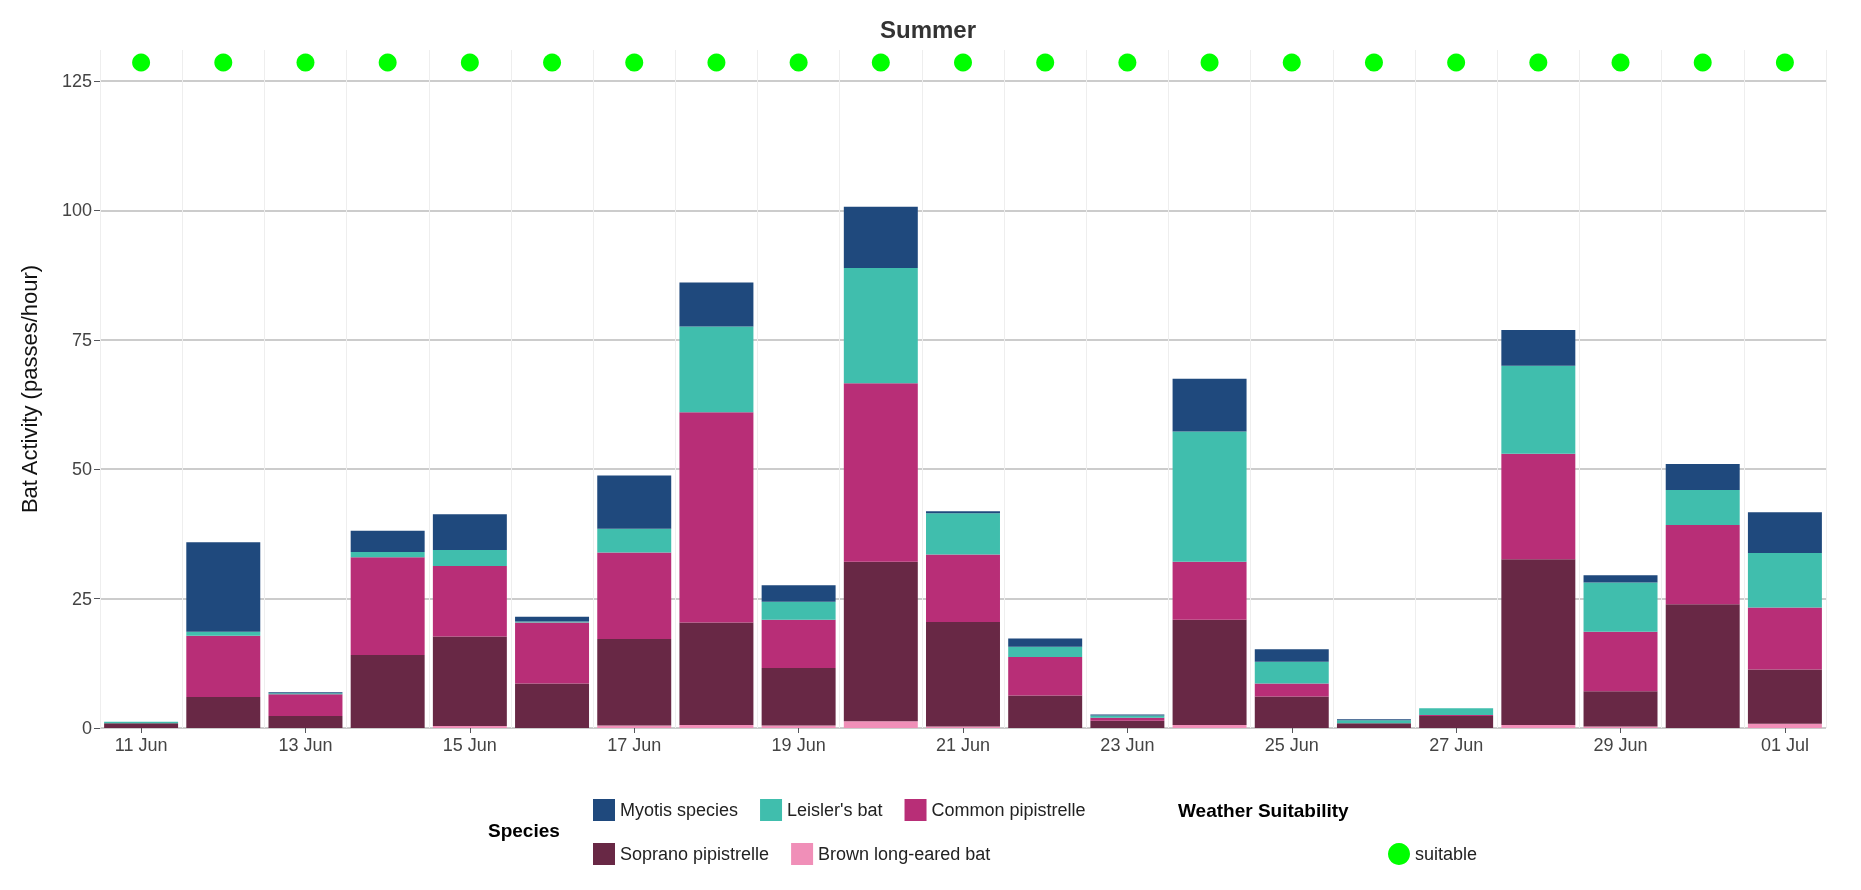  I want to click on x-tick-label: 21 Jun, so click(963, 745).